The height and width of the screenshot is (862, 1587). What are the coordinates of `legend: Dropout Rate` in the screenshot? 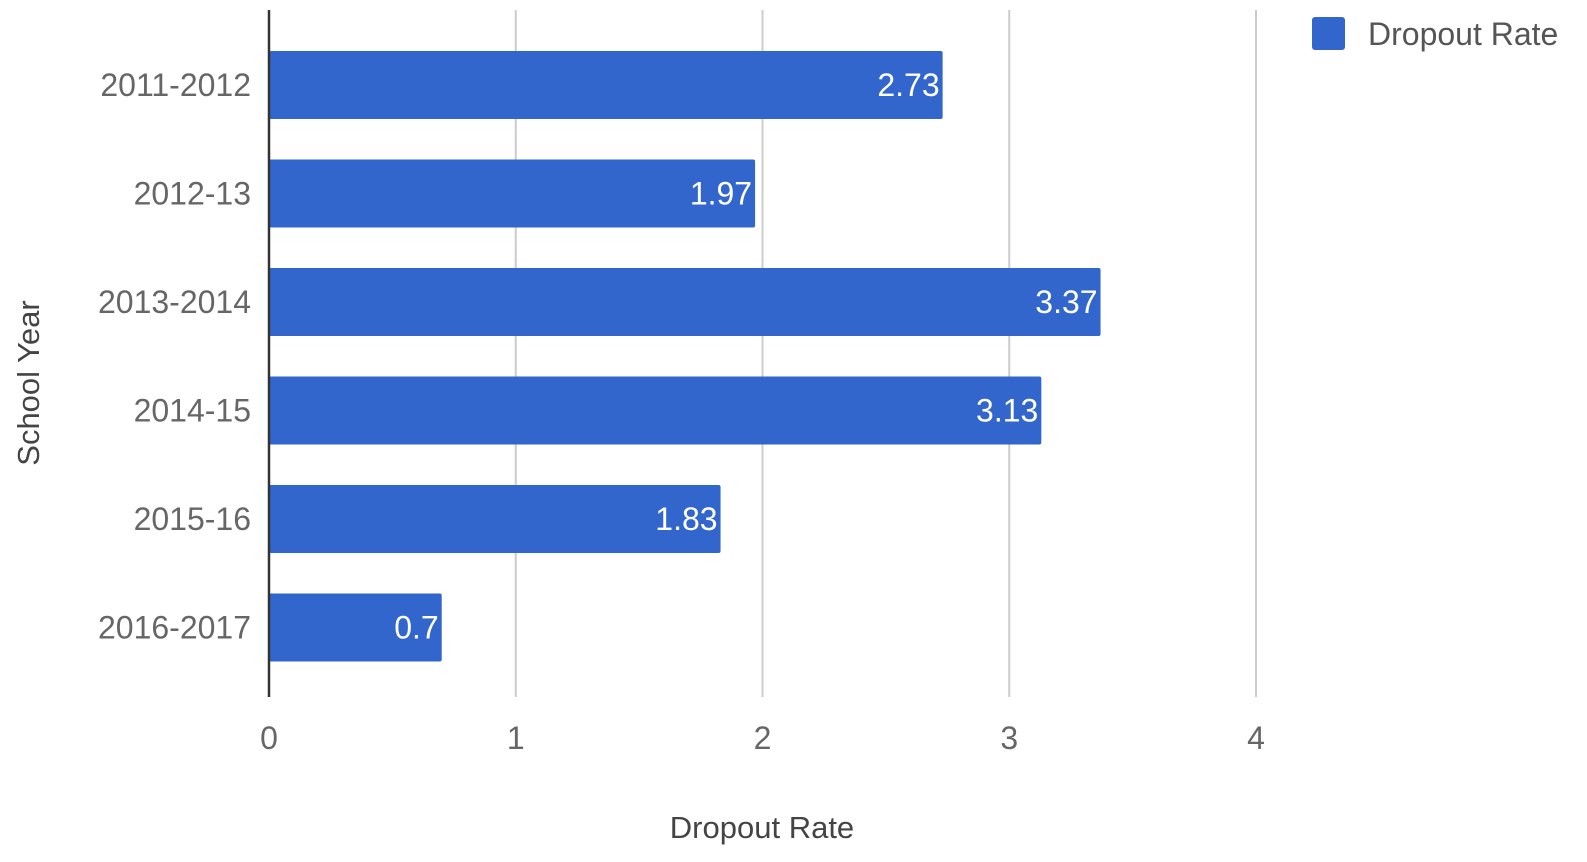 It's located at (1435, 34).